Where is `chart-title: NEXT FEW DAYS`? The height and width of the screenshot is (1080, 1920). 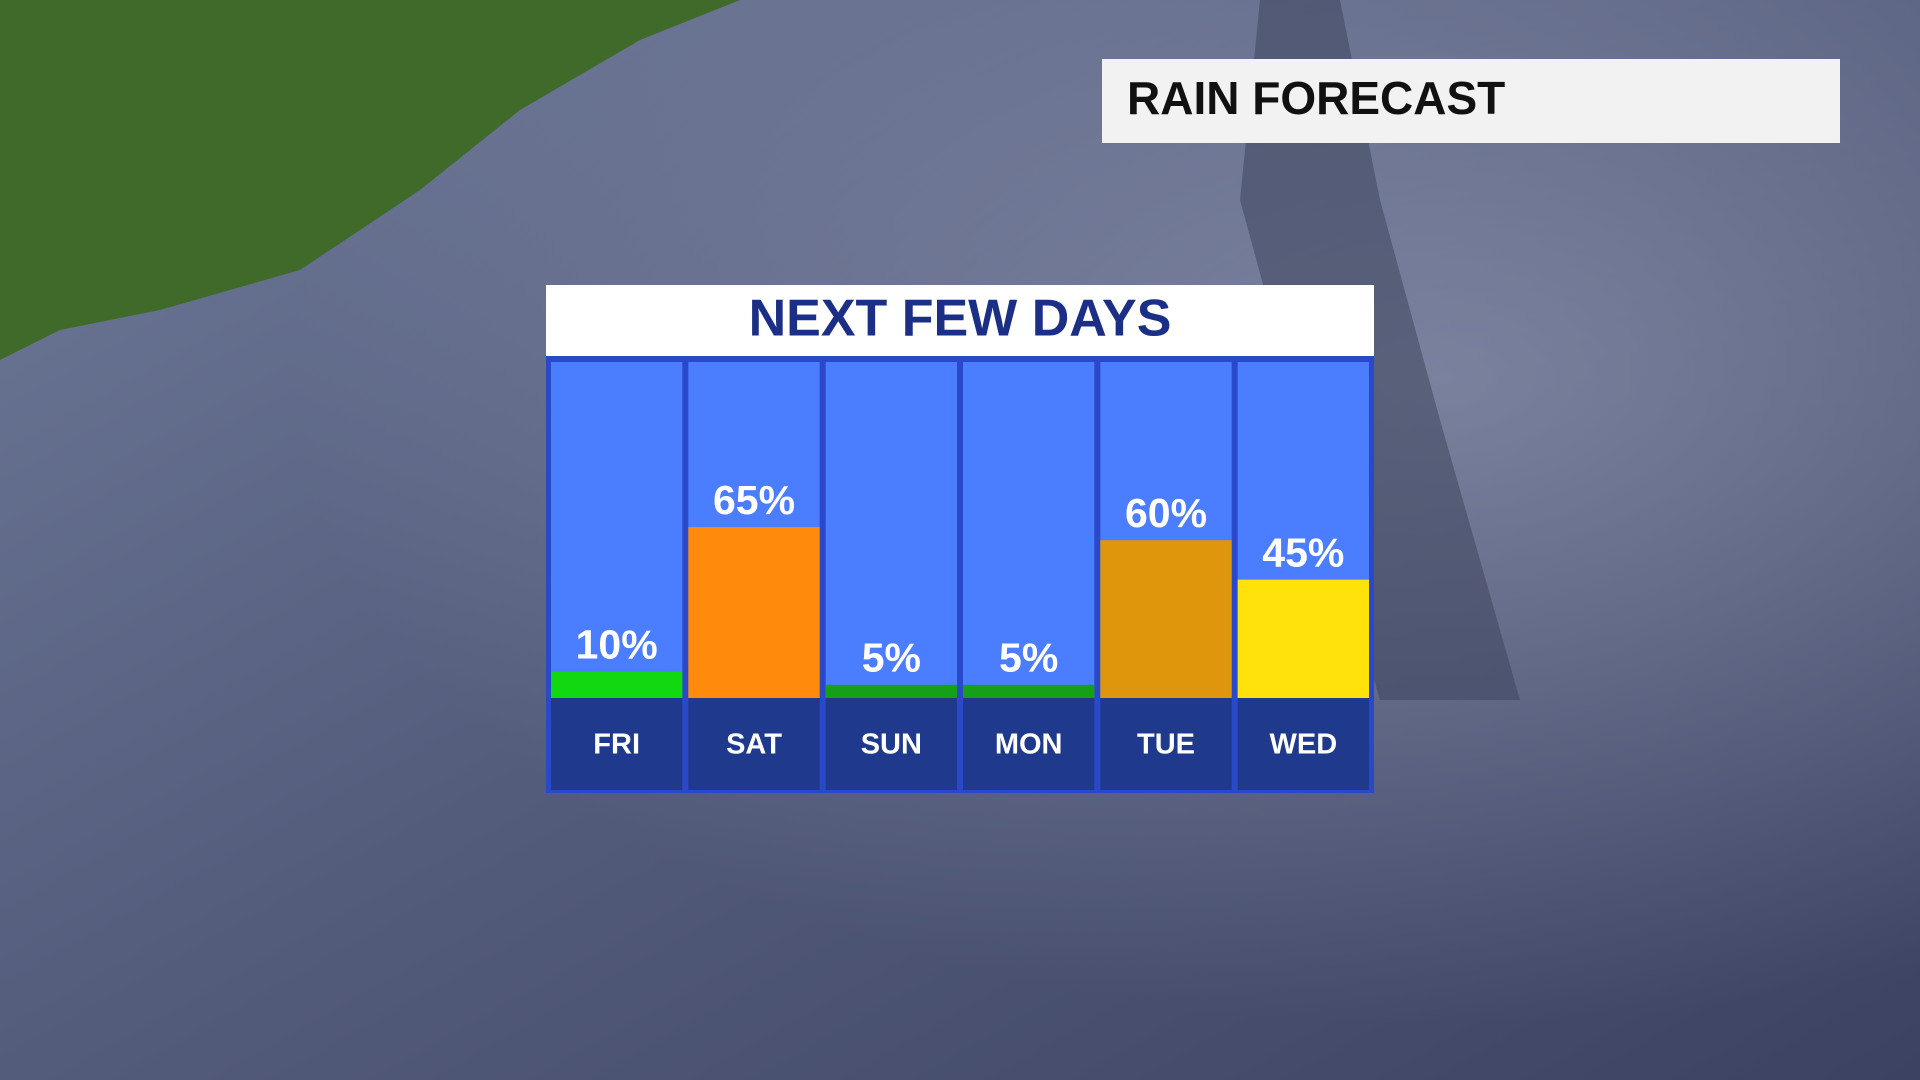
chart-title: NEXT FEW DAYS is located at coordinates (960, 319).